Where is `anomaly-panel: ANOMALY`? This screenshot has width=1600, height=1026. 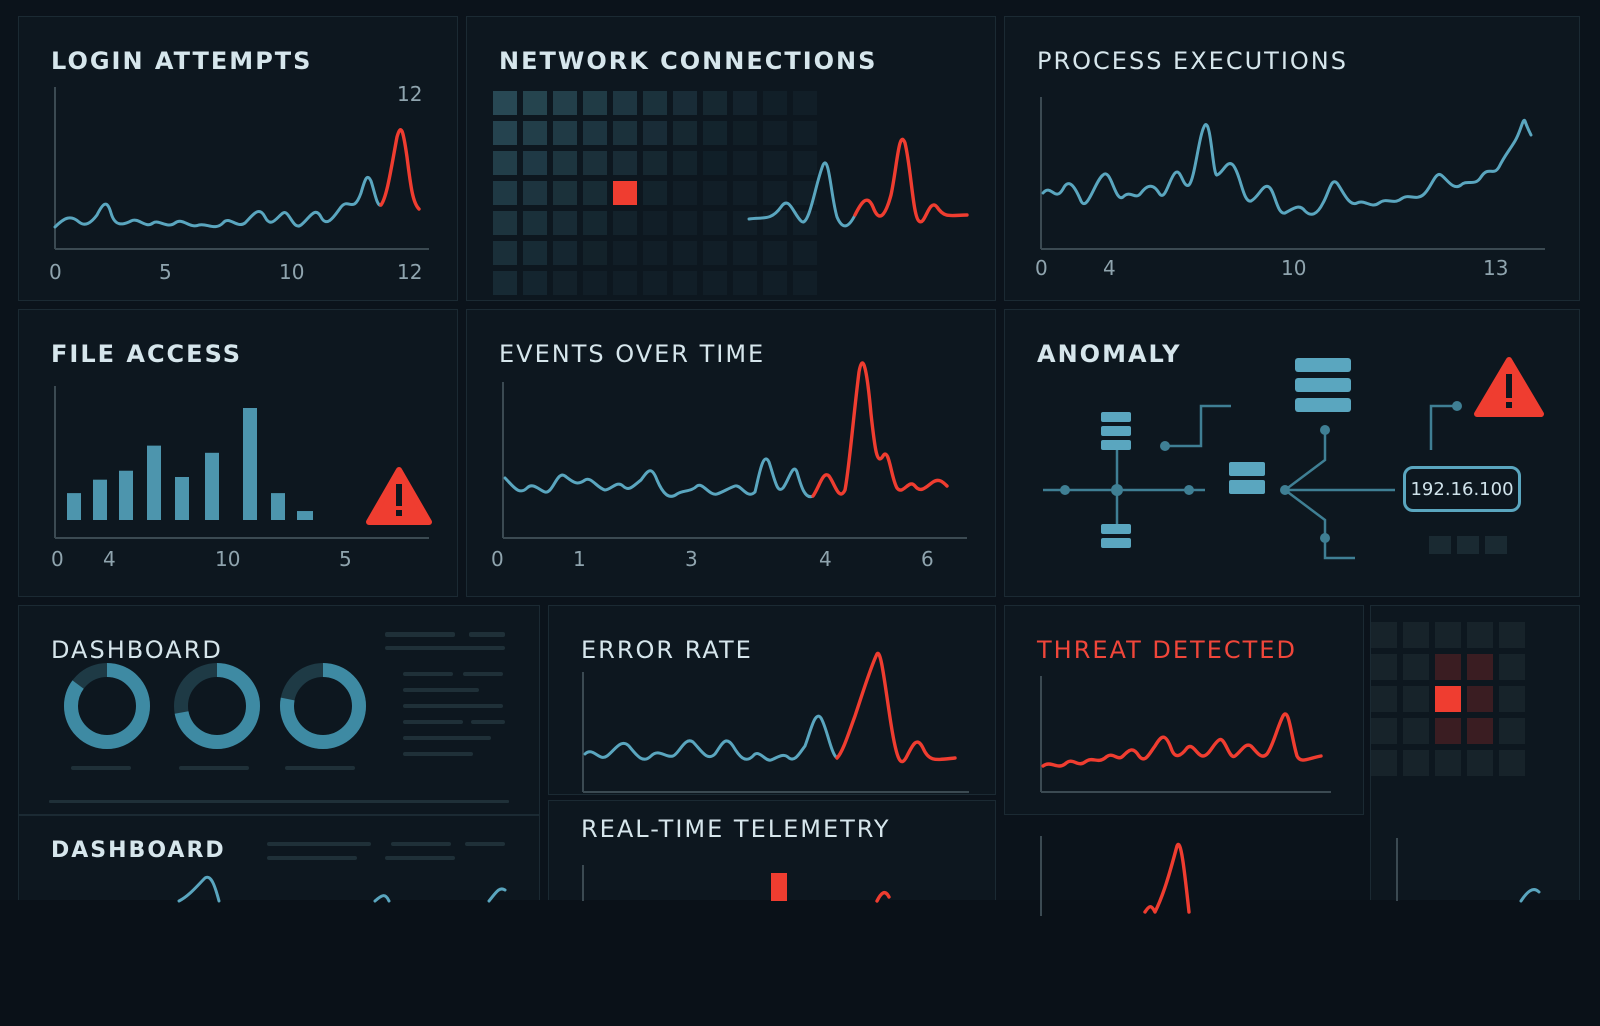 anomaly-panel: ANOMALY is located at coordinates (1292, 453).